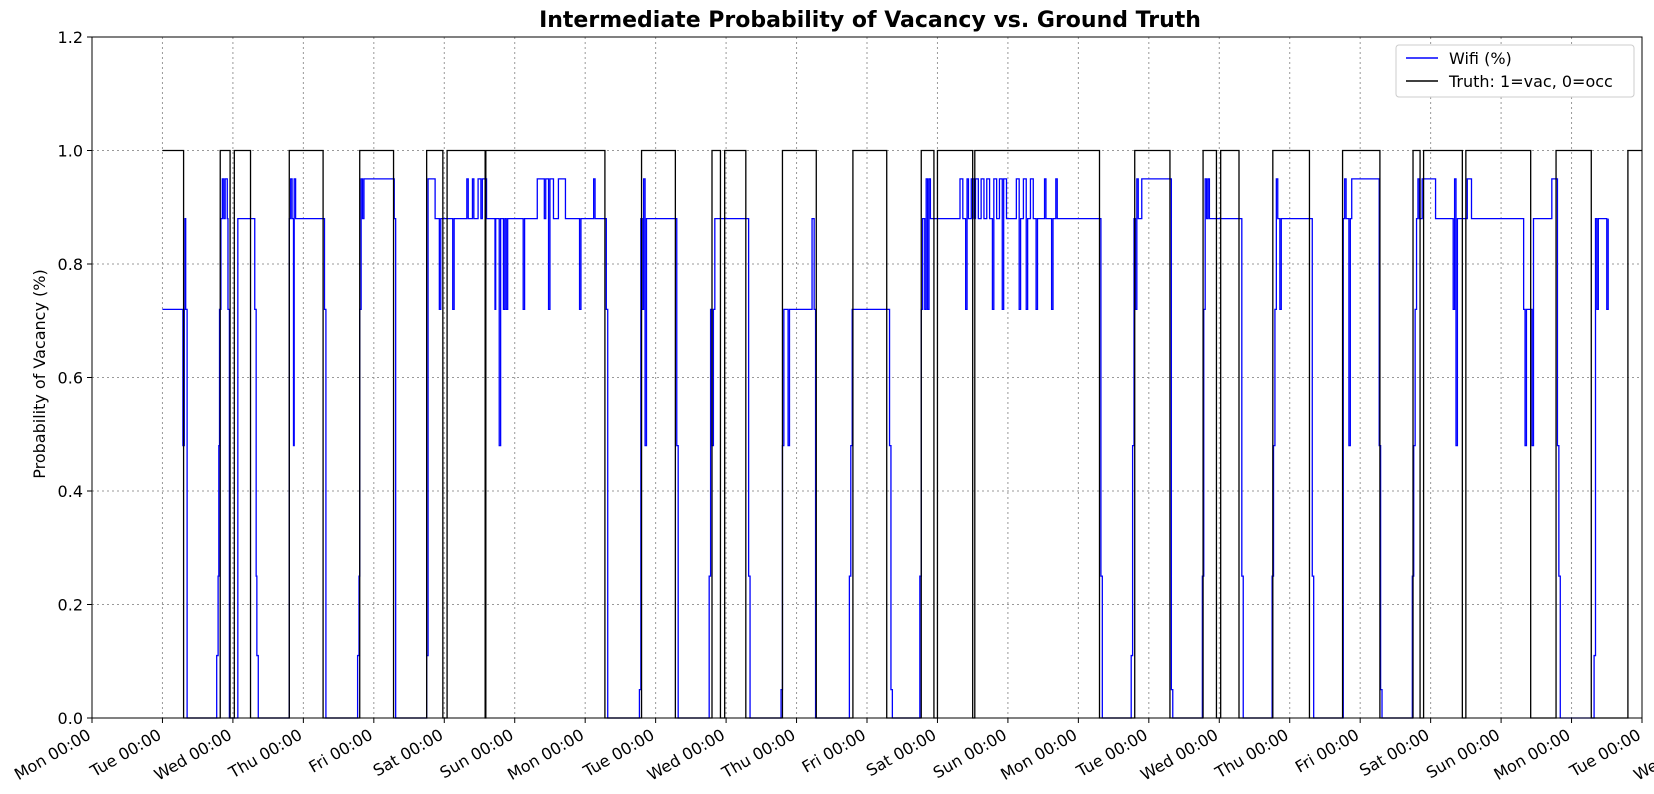 This screenshot has width=1654, height=794. What do you see at coordinates (70, 718) in the screenshot?
I see `y-tick-label: 0.0` at bounding box center [70, 718].